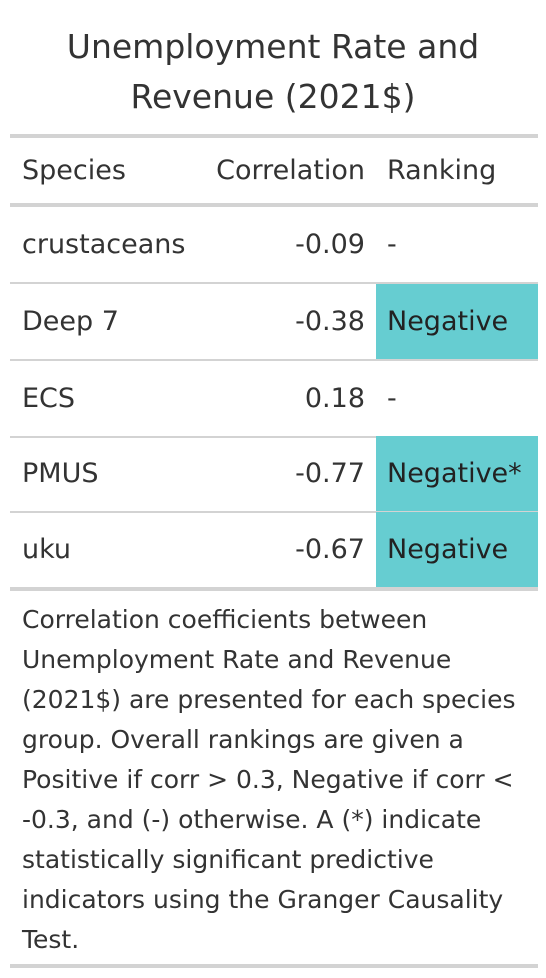  Describe the element at coordinates (47, 549) in the screenshot. I see `species-cell: uku` at that location.